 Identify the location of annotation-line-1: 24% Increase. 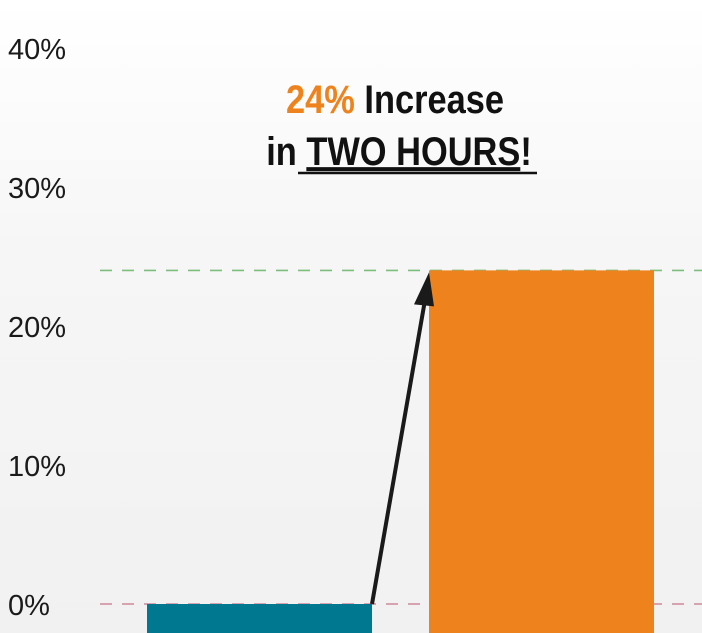
(395, 99).